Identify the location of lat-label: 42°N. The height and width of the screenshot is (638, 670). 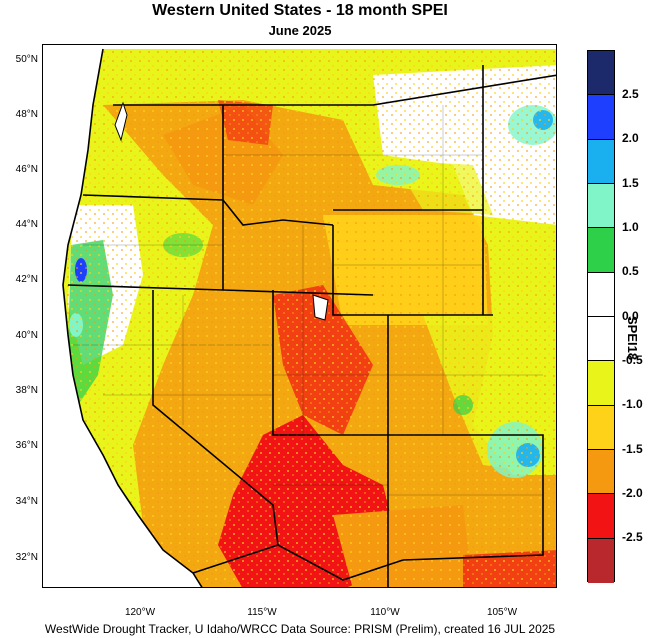
(26, 279).